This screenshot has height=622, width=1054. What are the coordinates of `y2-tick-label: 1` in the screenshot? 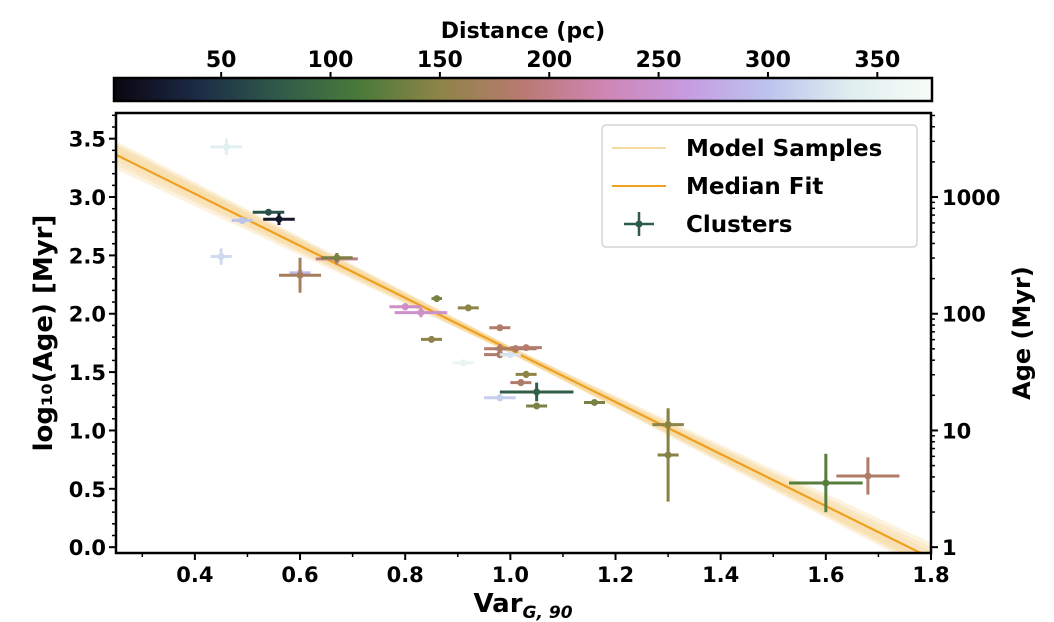 It's located at (949, 548).